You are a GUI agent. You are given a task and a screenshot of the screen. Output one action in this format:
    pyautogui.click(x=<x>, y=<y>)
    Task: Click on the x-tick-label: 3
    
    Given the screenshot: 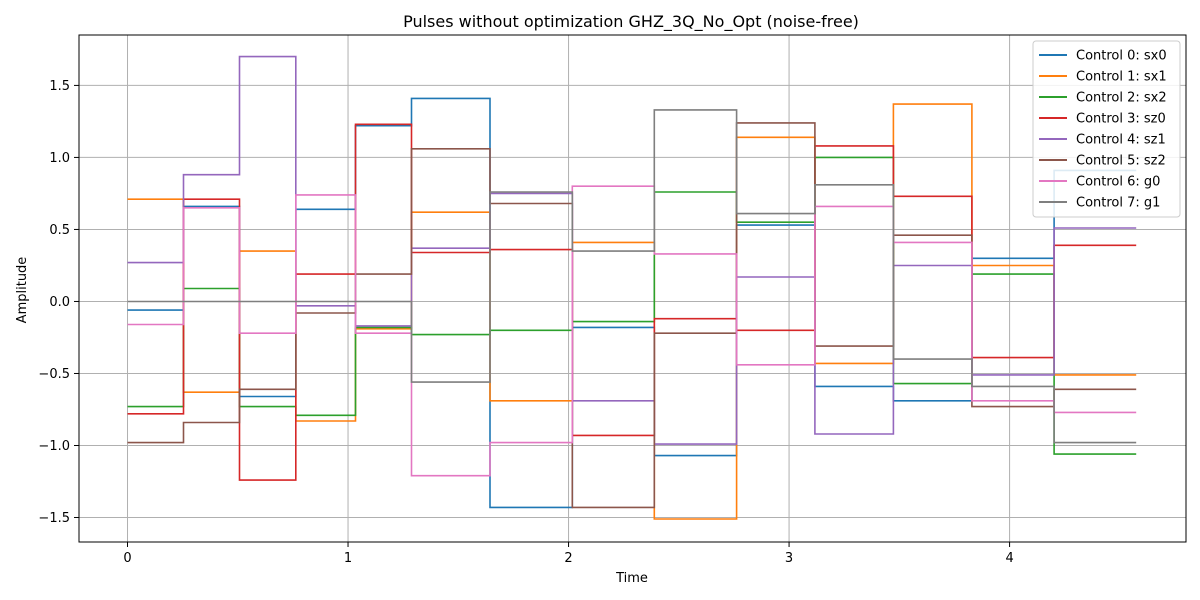 What is the action you would take?
    pyautogui.click(x=789, y=558)
    